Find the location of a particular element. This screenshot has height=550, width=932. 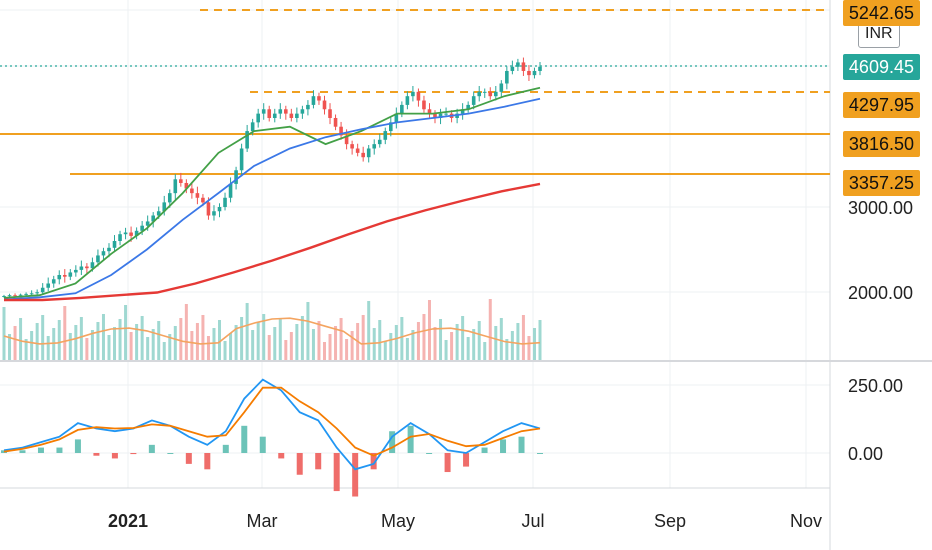

time-axis-label: Sep is located at coordinates (670, 521).